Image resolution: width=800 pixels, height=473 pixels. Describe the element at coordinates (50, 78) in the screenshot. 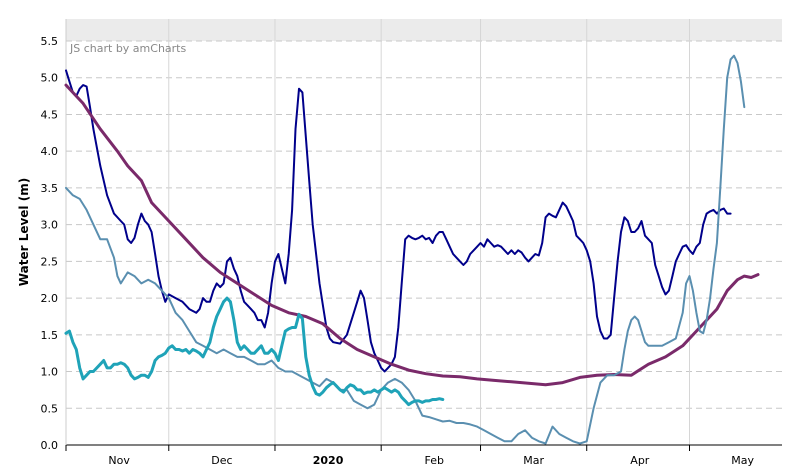

I see `y-tick-label: 5.0` at that location.